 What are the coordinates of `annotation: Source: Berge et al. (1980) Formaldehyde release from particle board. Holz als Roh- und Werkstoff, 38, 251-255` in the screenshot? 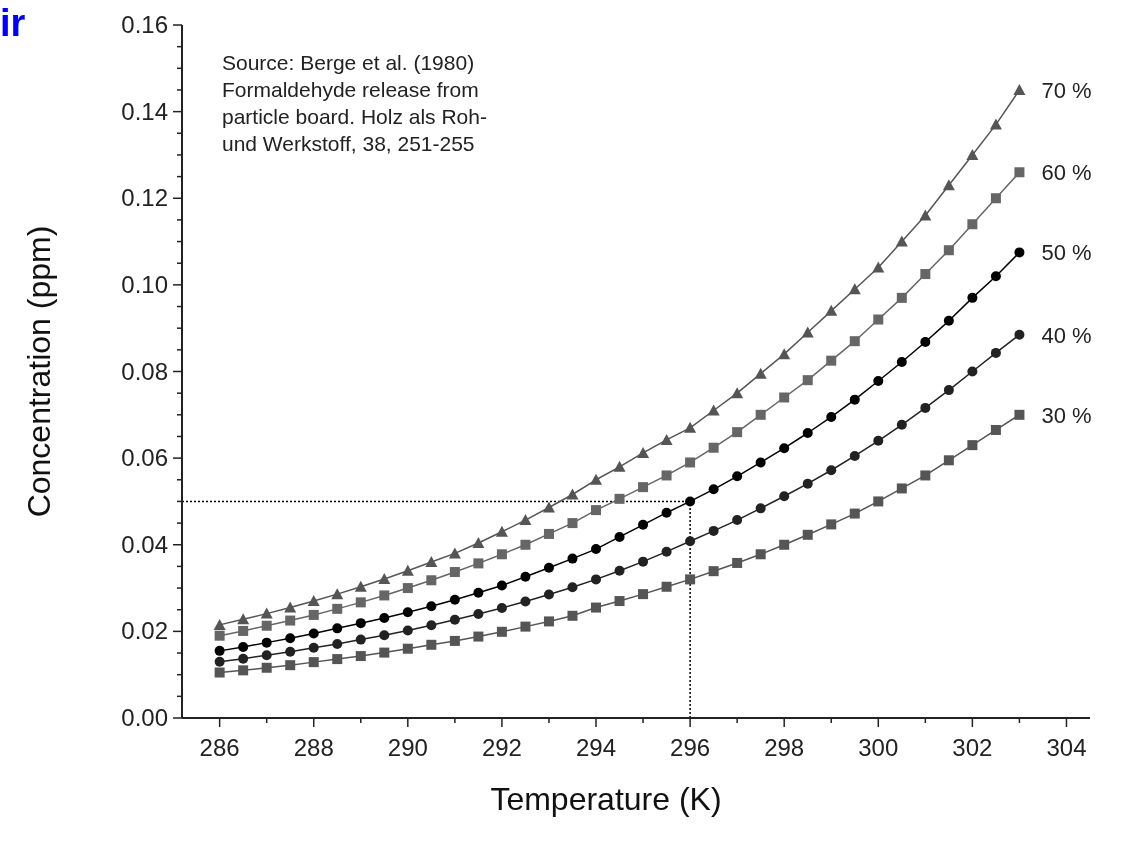 It's located at (354, 103).